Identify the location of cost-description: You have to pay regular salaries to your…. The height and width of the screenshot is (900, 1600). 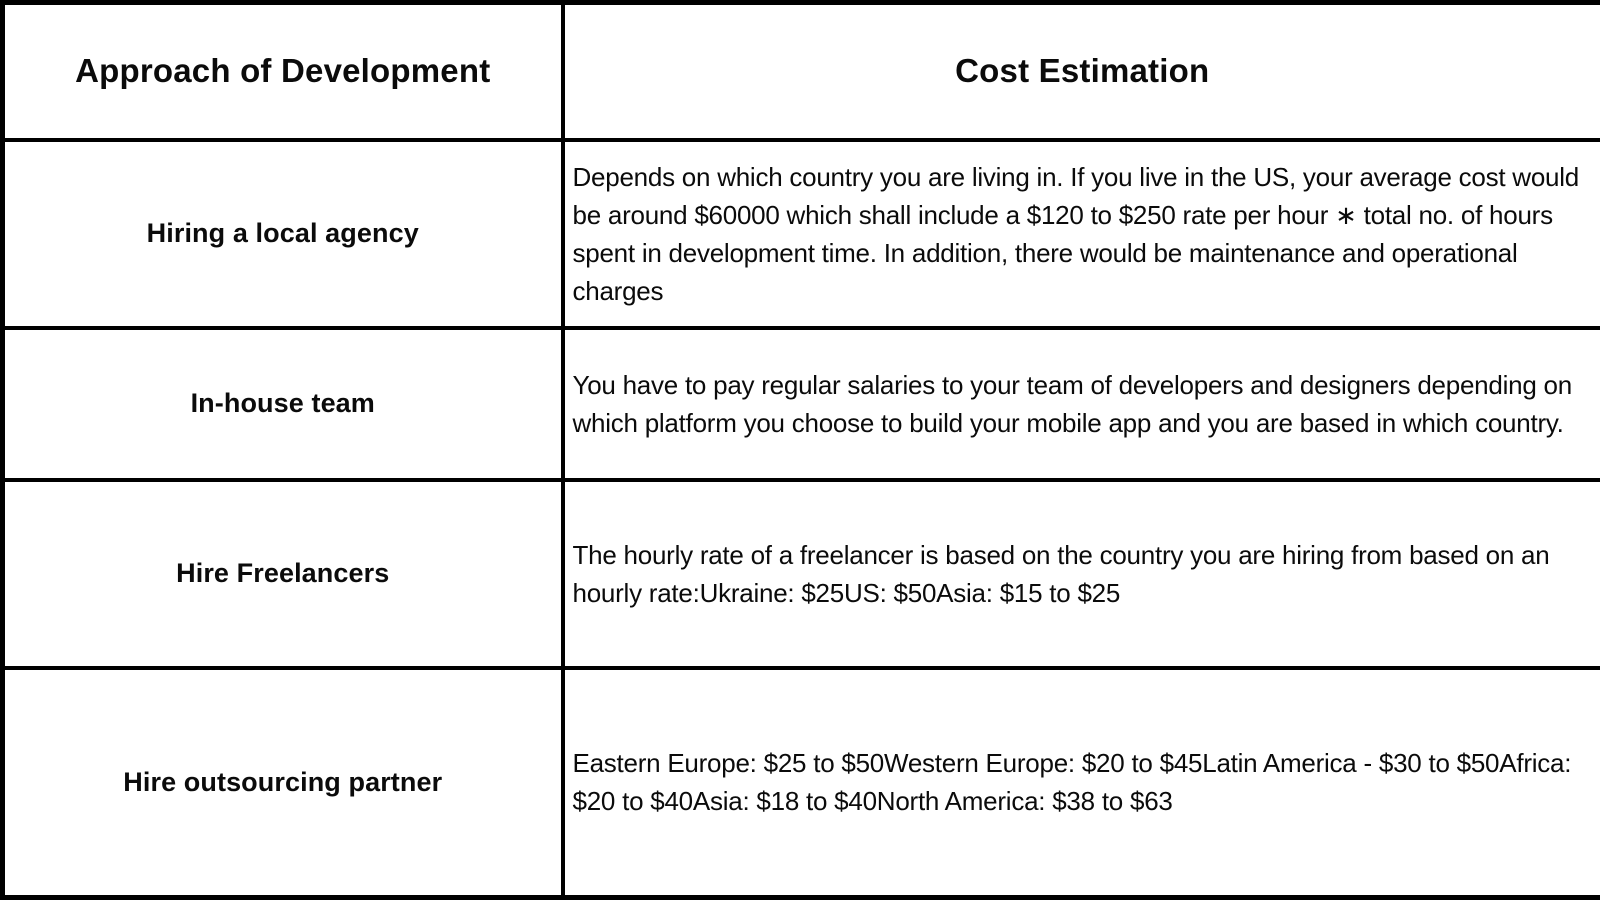
(1080, 403).